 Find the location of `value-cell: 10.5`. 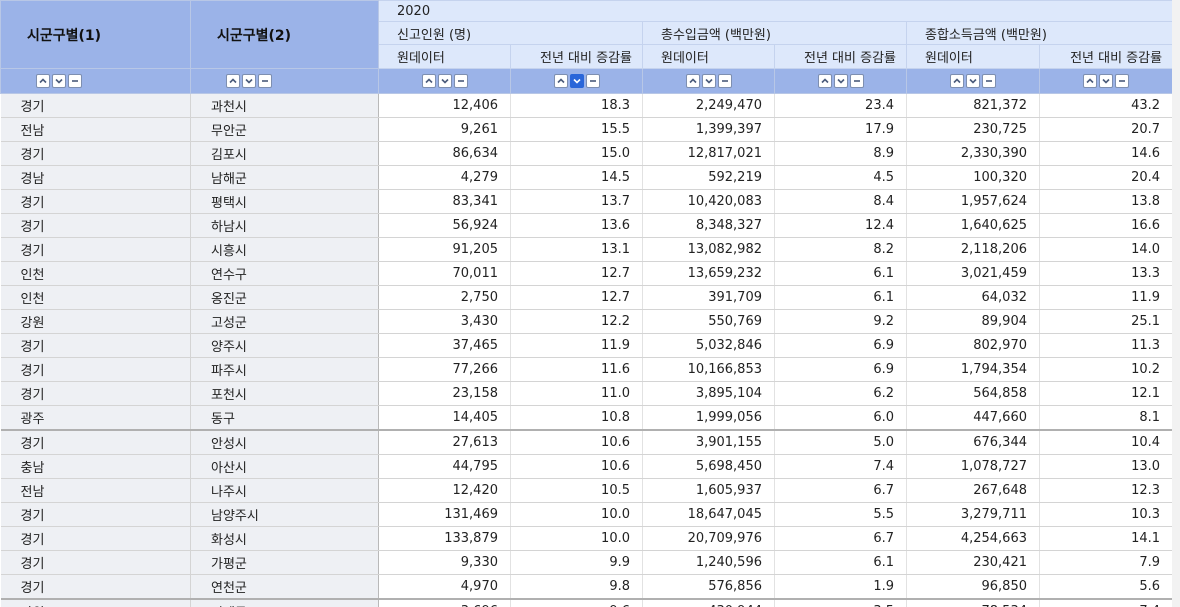

value-cell: 10.5 is located at coordinates (576, 490).